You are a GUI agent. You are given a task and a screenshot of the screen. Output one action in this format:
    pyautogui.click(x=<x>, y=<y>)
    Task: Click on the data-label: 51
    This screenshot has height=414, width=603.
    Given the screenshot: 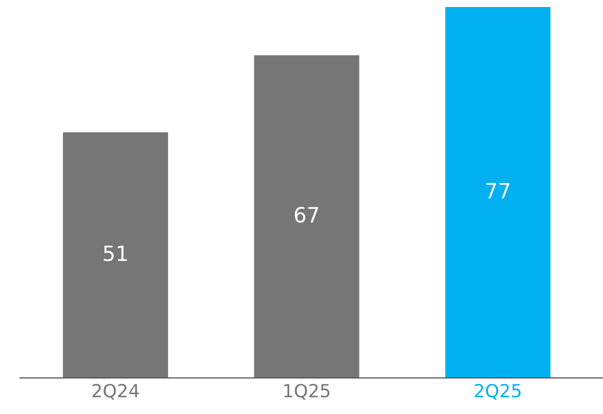 What is the action you would take?
    pyautogui.click(x=115, y=254)
    